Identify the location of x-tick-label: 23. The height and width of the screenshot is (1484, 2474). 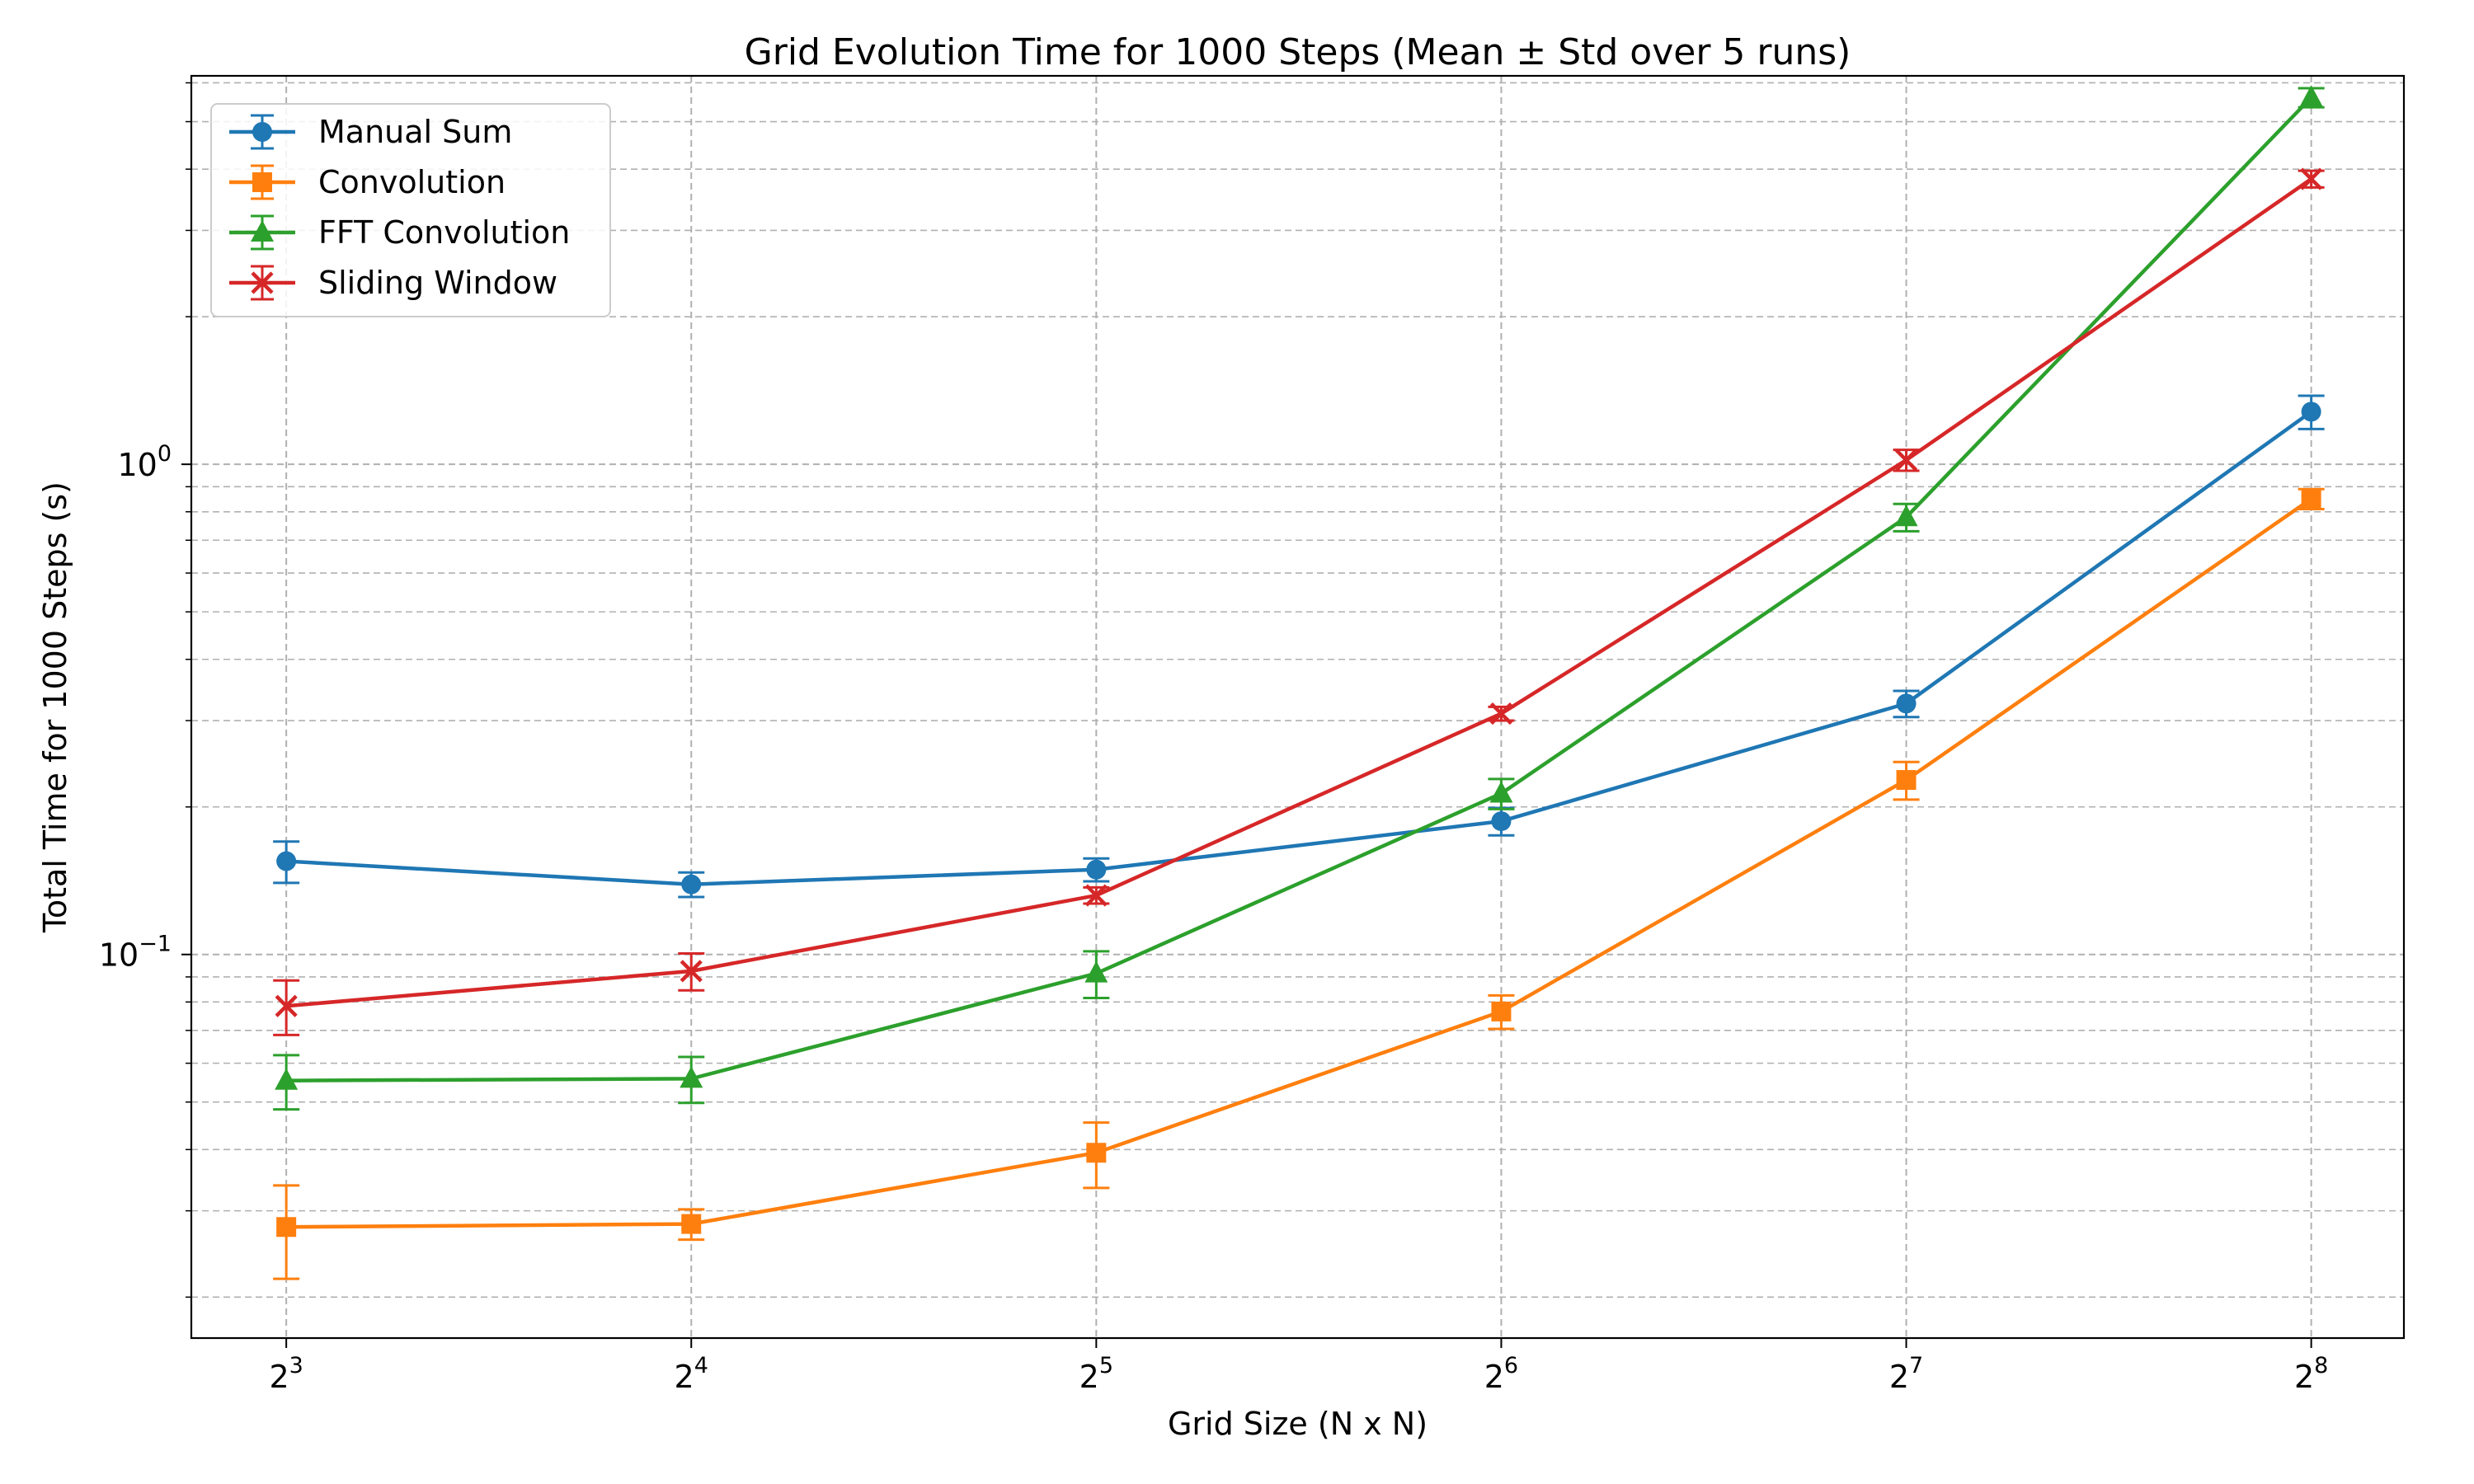
(286, 1374).